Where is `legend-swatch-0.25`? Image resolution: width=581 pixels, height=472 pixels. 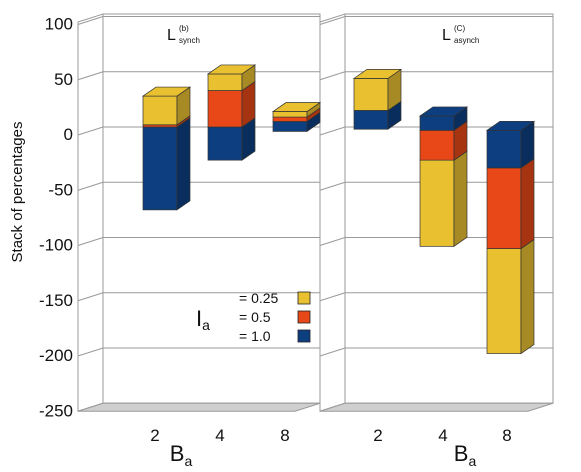
legend-swatch-0.25 is located at coordinates (304, 298).